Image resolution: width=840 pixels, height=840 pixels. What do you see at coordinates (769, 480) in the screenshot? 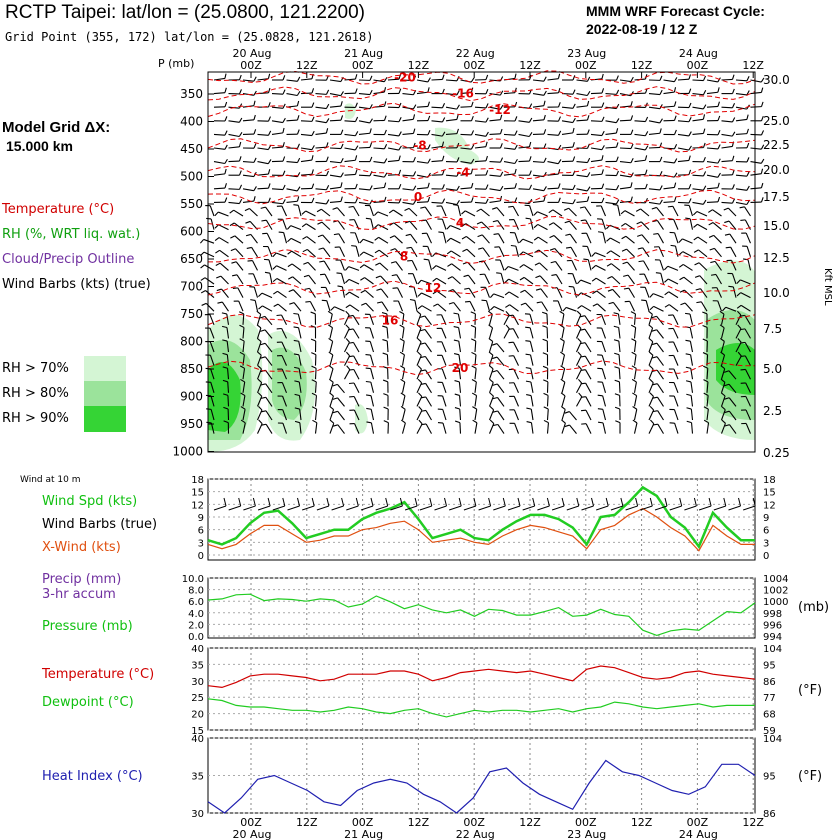
I see `wind-tick-right: 18` at bounding box center [769, 480].